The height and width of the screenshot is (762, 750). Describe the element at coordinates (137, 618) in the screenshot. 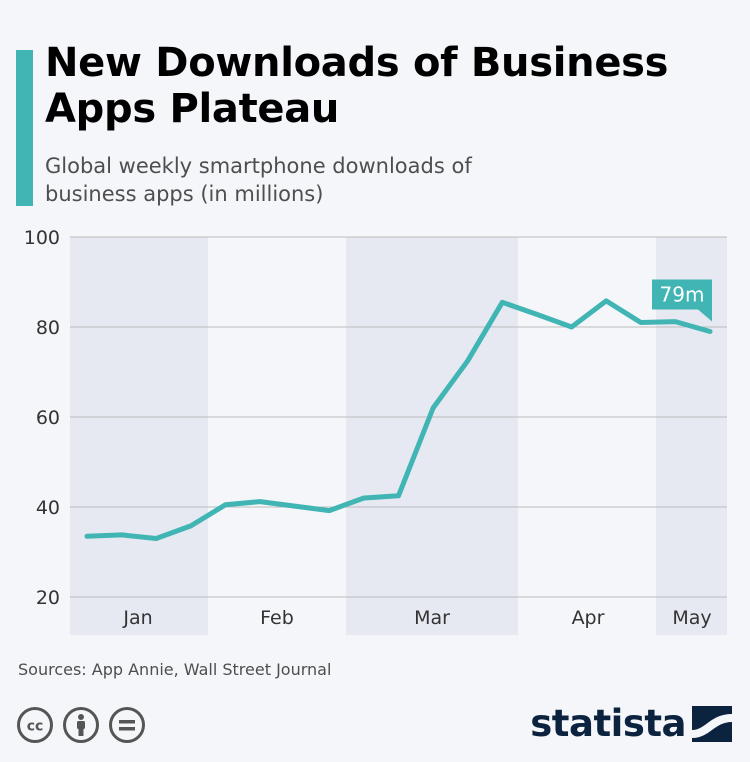

I see `x-tick-label-jan: Jan` at that location.